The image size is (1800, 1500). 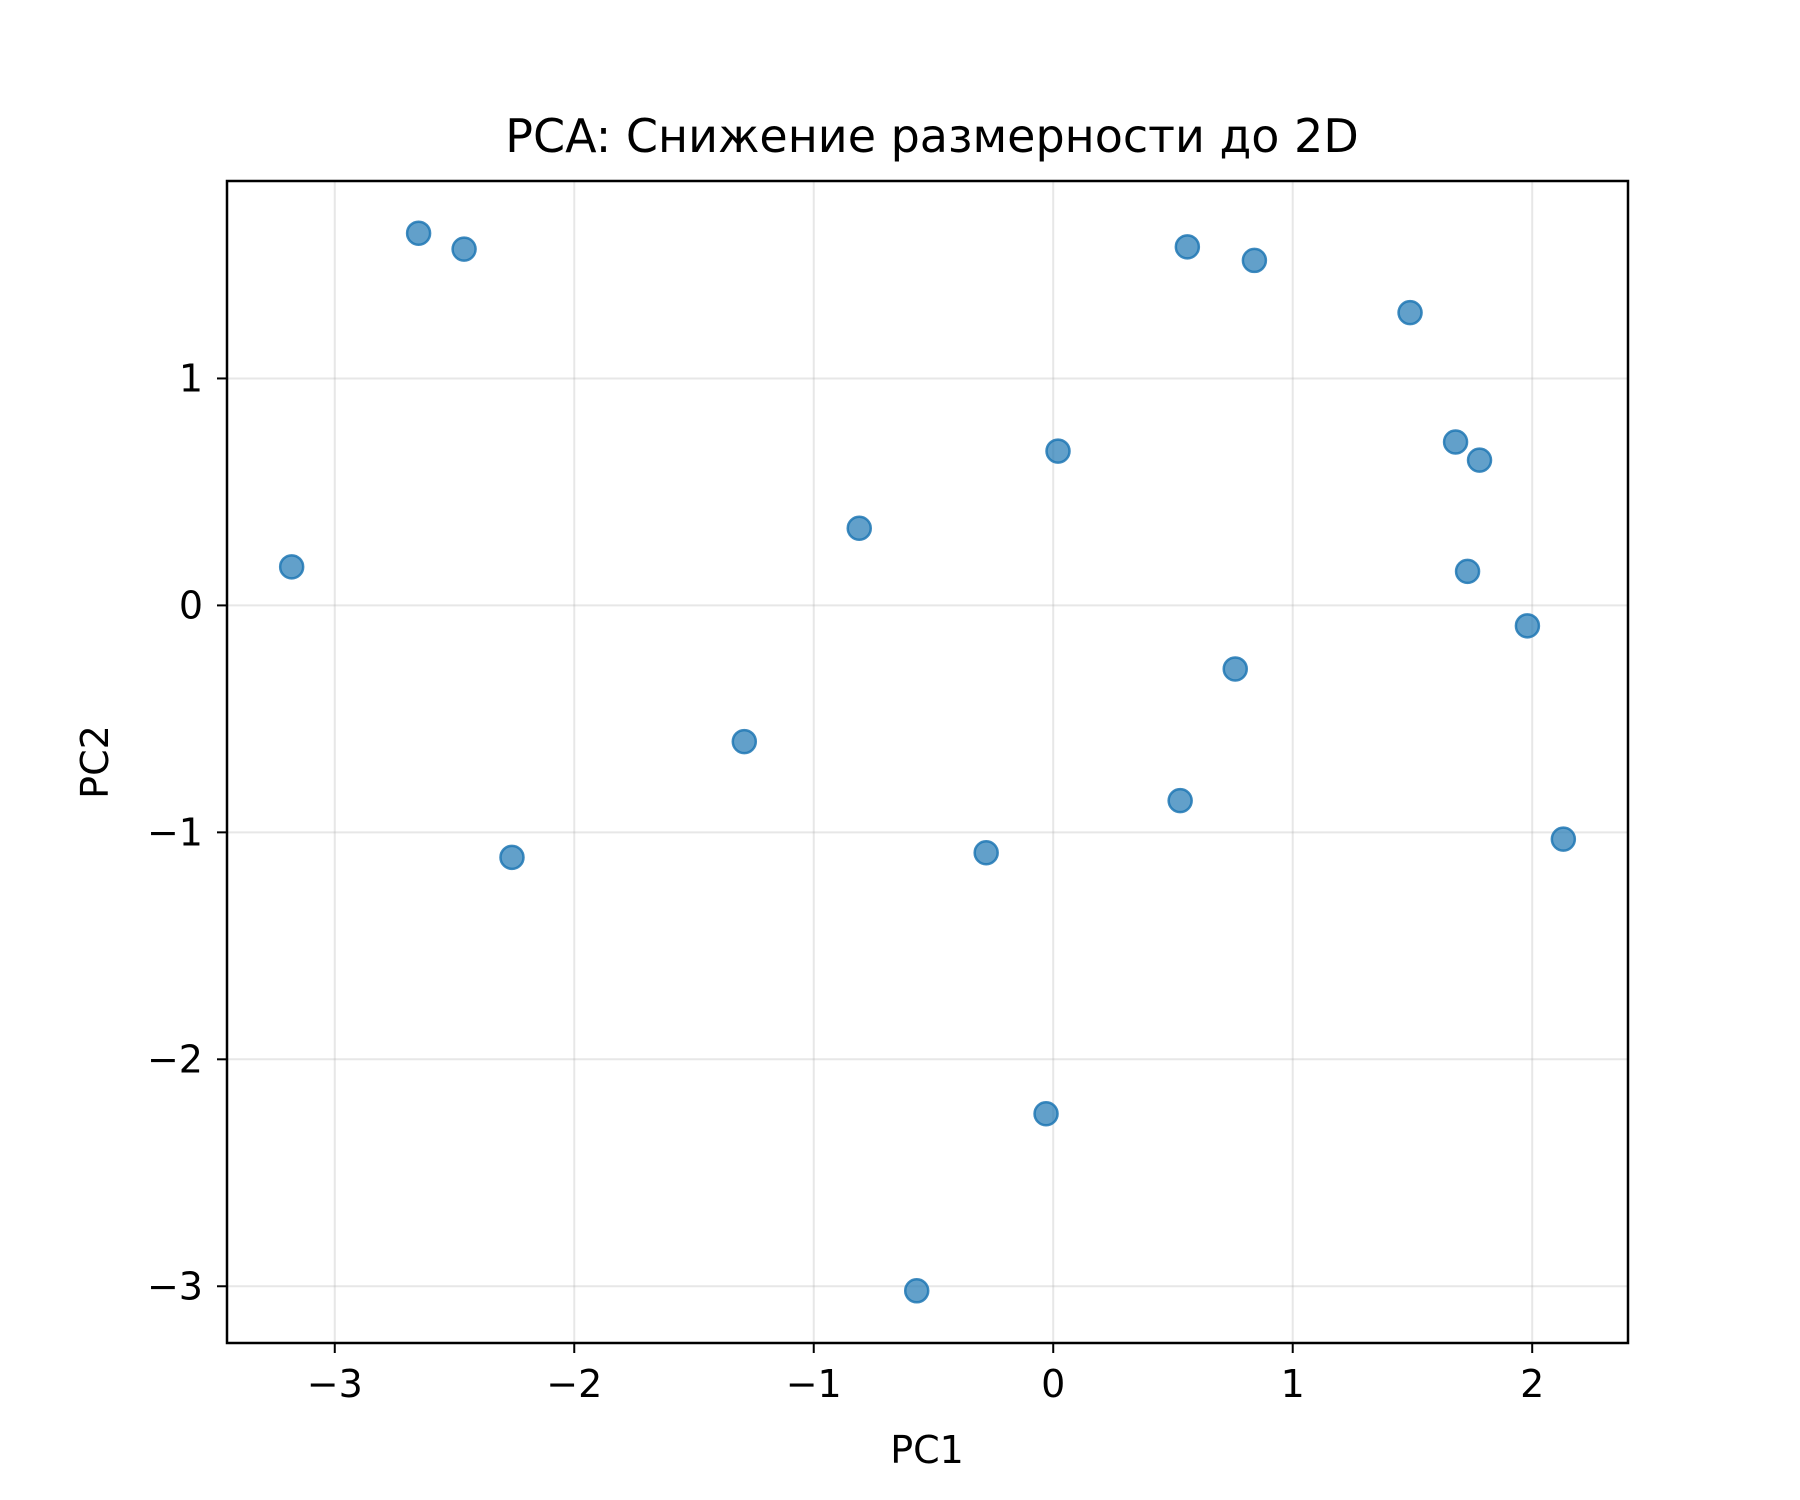 What do you see at coordinates (814, 1384) in the screenshot?
I see `x-tick-label: −1` at bounding box center [814, 1384].